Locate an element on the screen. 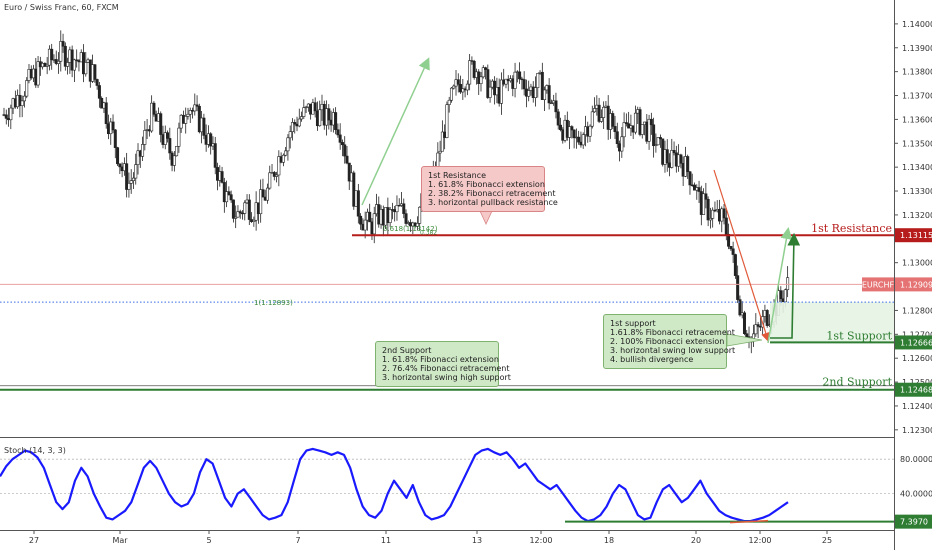 Image resolution: width=932 pixels, height=550 pixels. sup1-box-pointer is located at coordinates (744, 340).